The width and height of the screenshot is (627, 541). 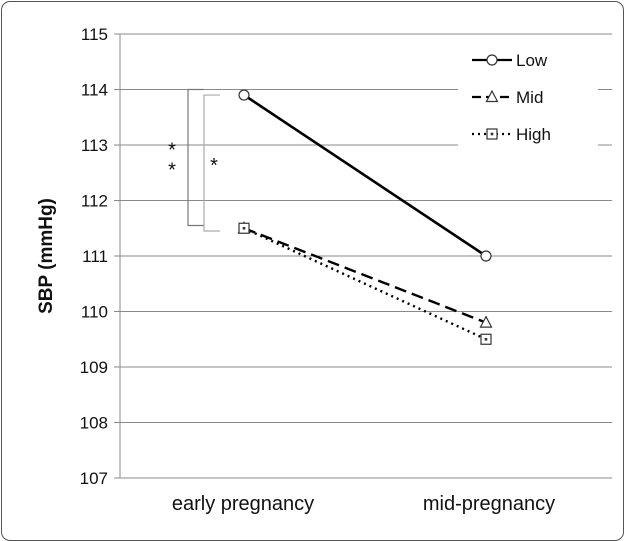 I want to click on legend-background, so click(x=528, y=94).